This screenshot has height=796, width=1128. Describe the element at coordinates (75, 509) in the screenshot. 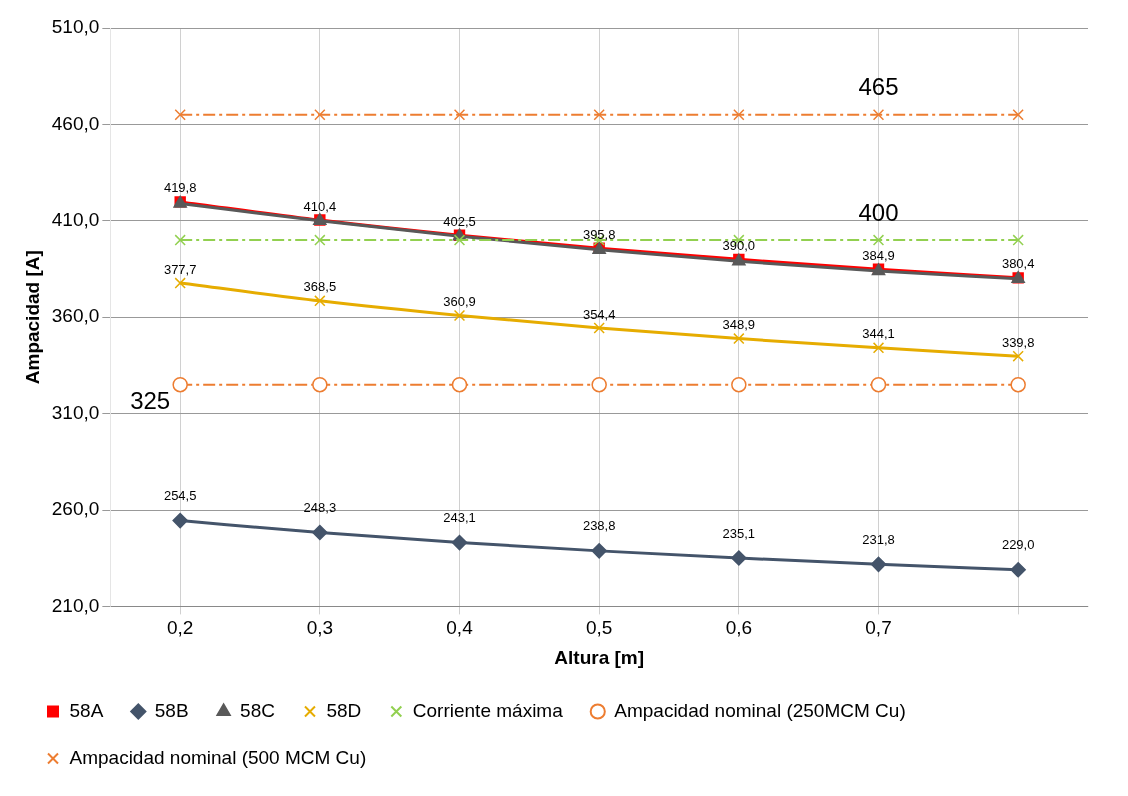

I see `y-tick-label: 260,0` at that location.